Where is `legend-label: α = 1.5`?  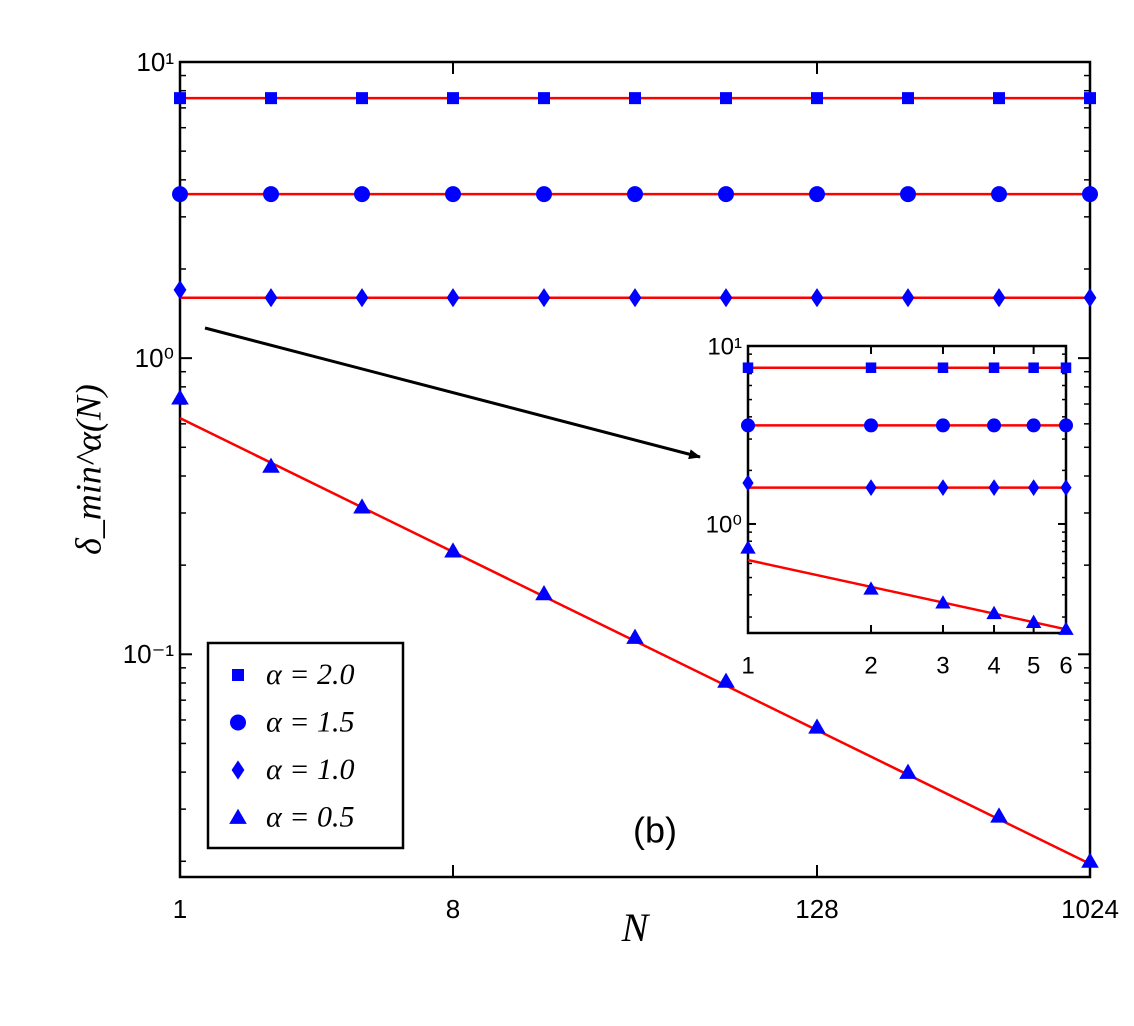
legend-label: α = 1.5 is located at coordinates (310, 721).